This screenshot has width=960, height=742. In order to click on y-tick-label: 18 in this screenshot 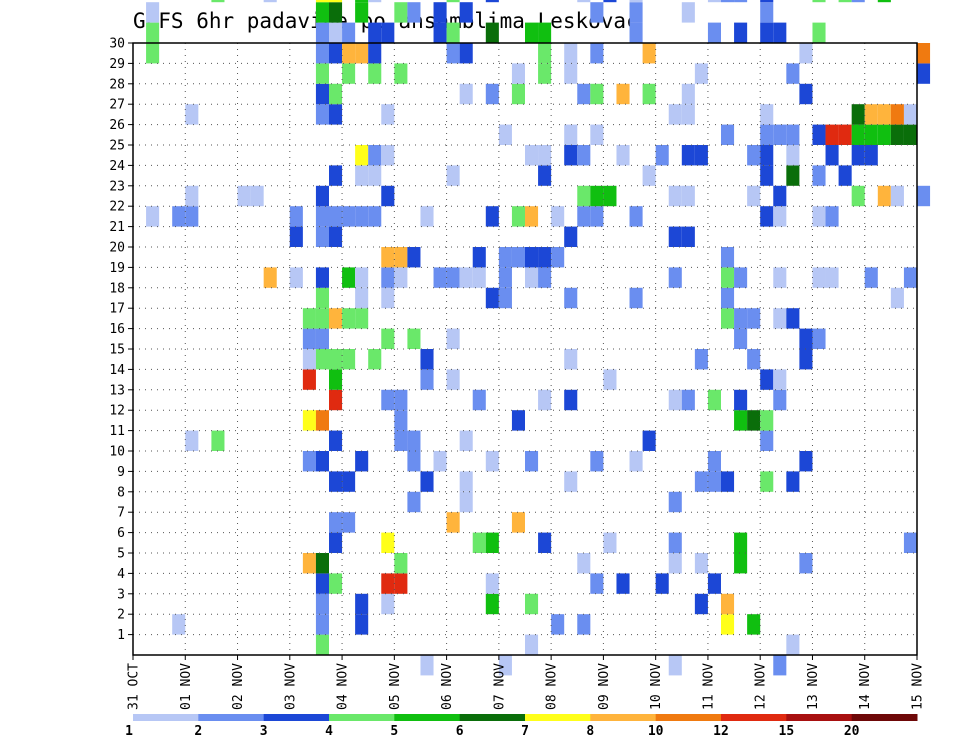, I will do `click(117, 288)`.